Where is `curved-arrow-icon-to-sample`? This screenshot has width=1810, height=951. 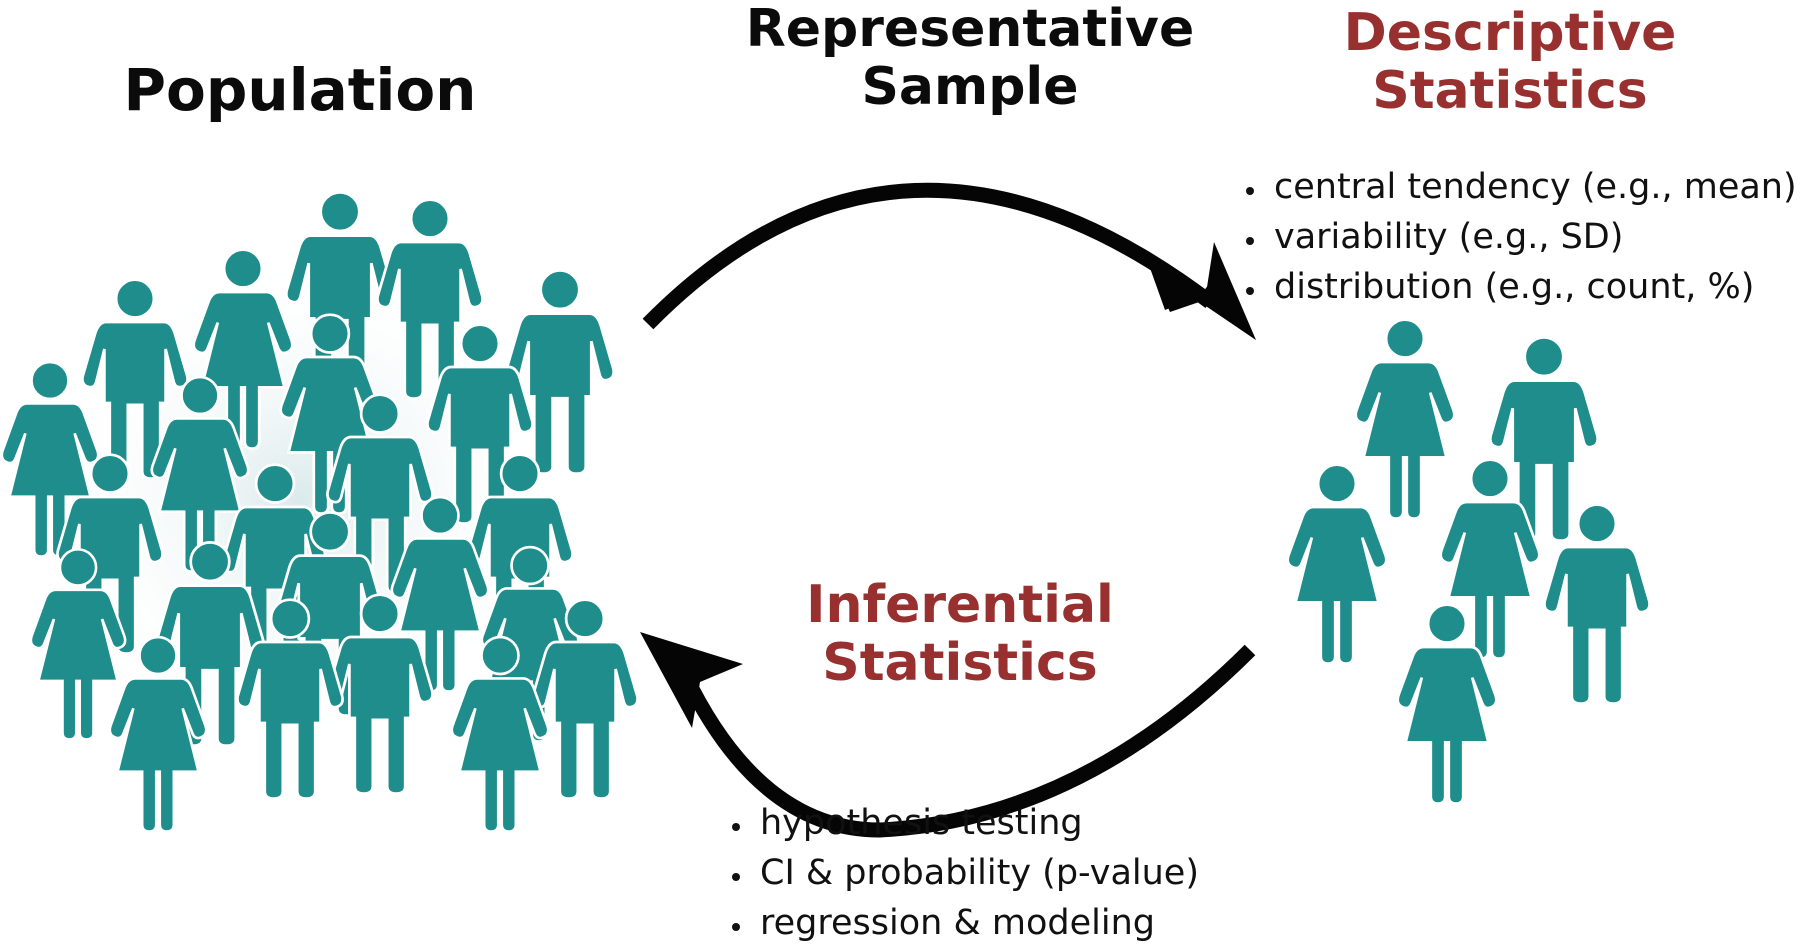
curved-arrow-icon-to-sample is located at coordinates (952, 265).